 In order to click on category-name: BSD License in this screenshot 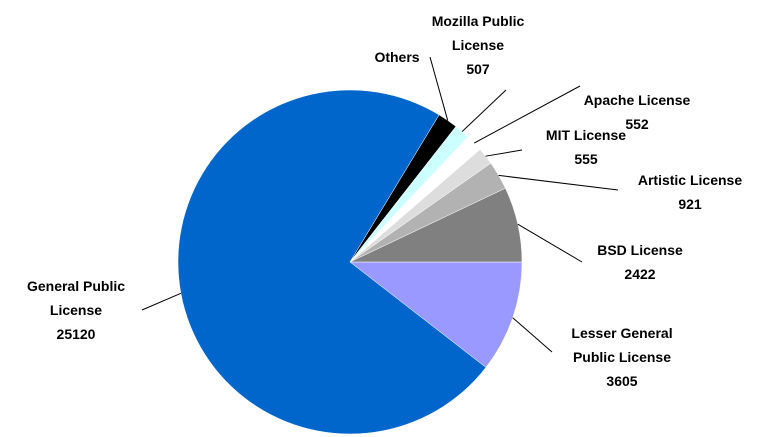, I will do `click(640, 250)`.